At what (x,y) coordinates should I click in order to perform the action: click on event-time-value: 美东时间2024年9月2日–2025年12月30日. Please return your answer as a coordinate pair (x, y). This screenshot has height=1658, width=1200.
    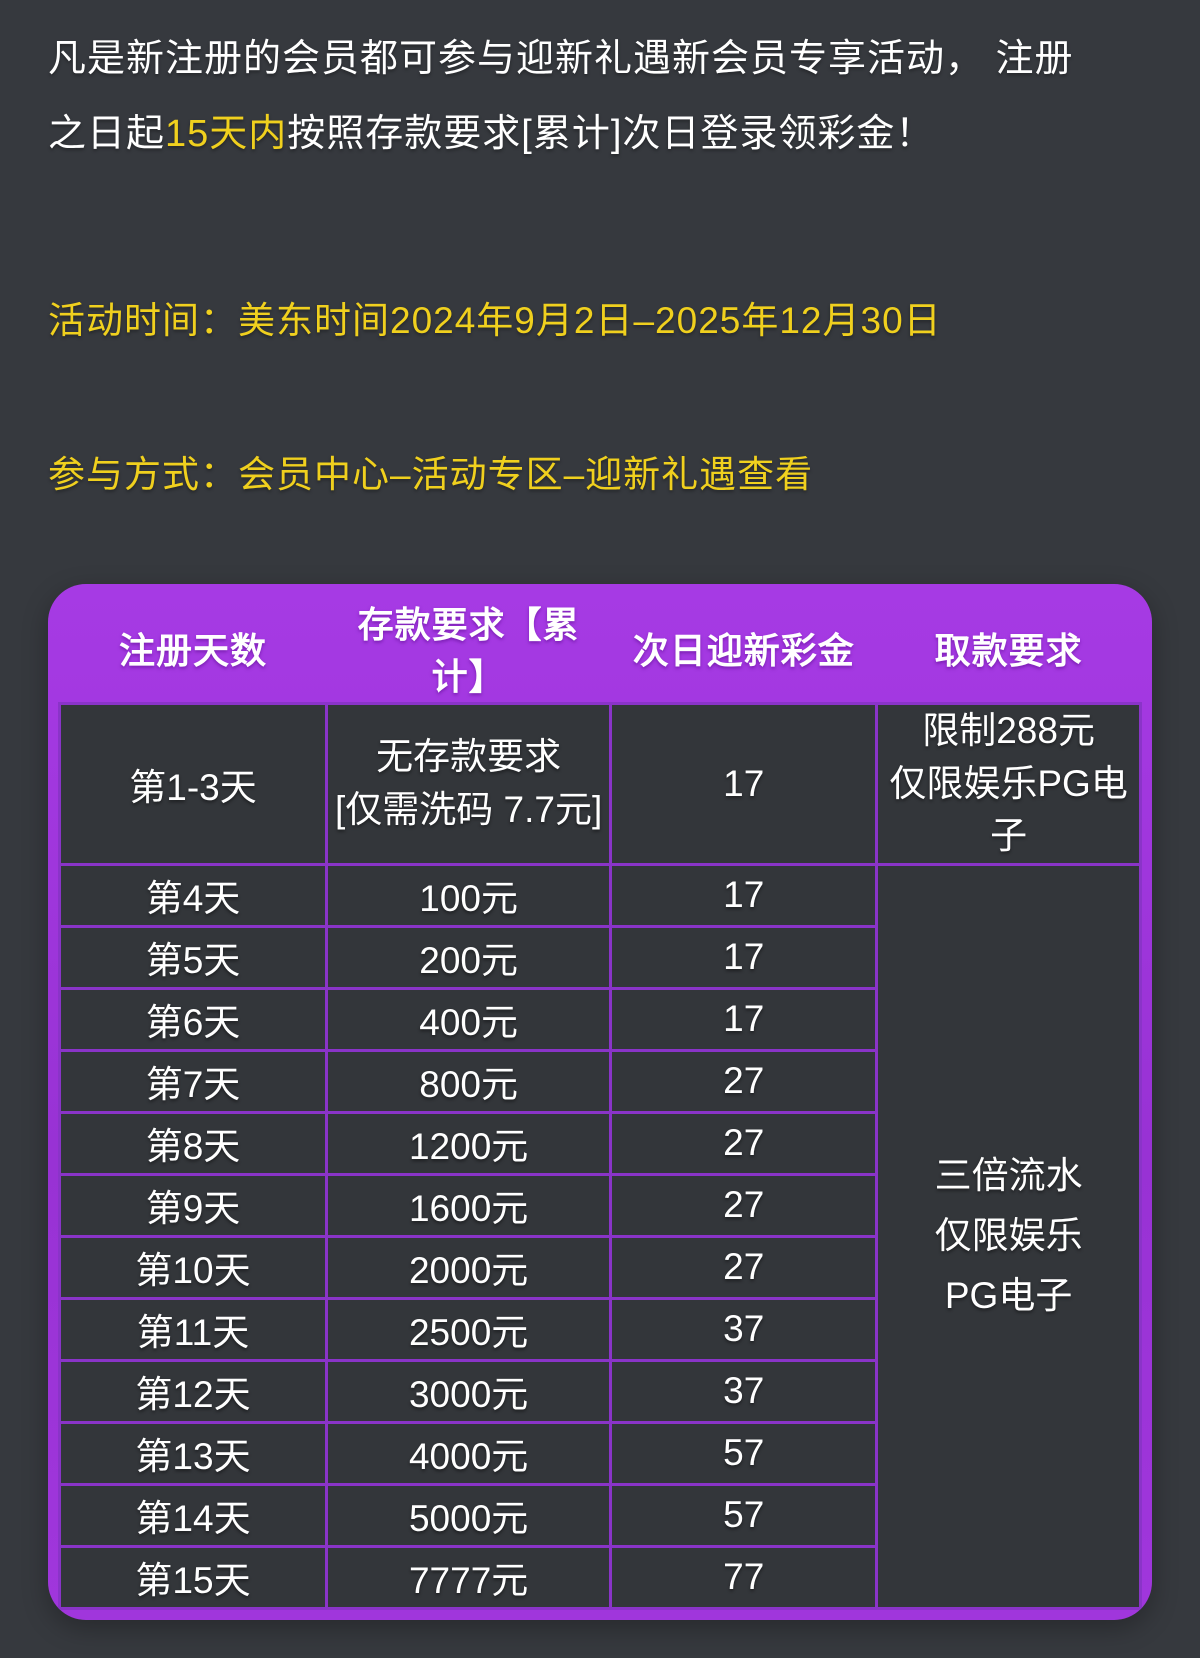
    Looking at the image, I should click on (590, 320).